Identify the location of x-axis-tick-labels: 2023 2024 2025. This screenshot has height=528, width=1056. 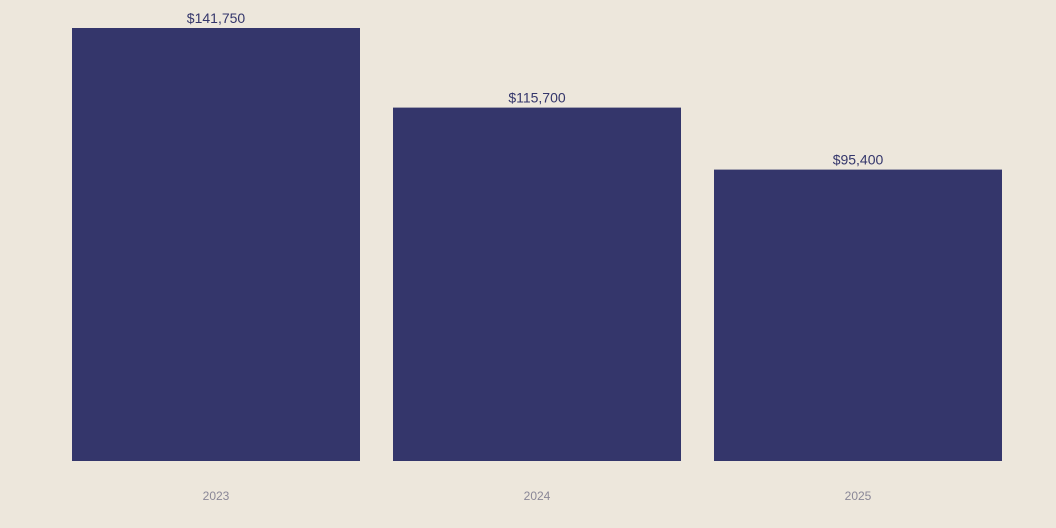
(537, 496).